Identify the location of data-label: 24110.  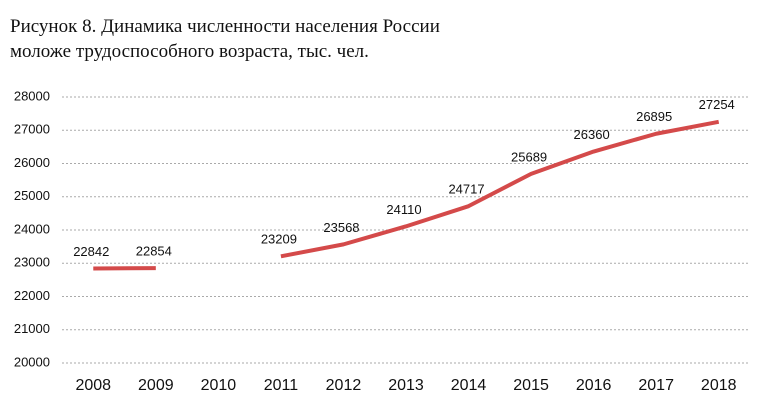
(403, 209).